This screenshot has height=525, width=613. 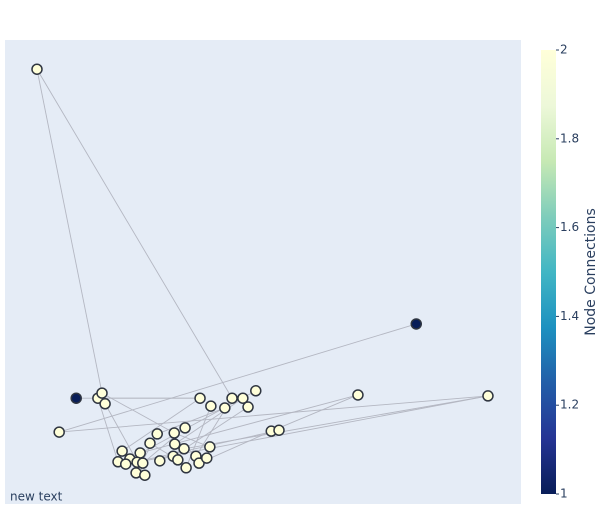 What do you see at coordinates (591, 272) in the screenshot?
I see `colorbar-title: Node Connections` at bounding box center [591, 272].